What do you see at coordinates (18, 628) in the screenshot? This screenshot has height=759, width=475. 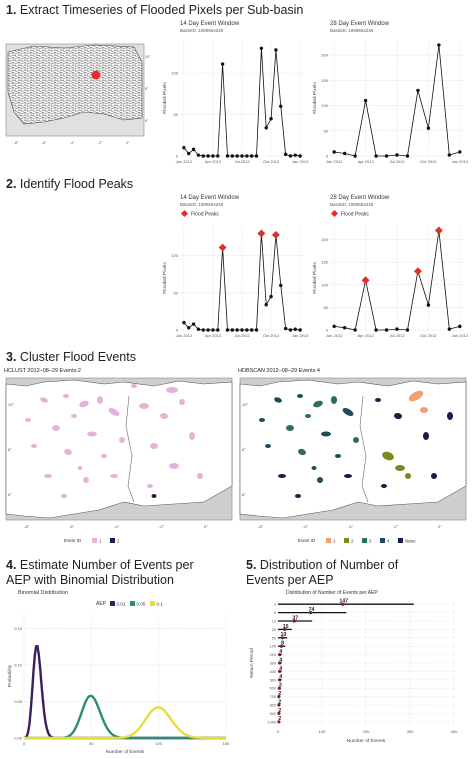 I see `y-tick-label: 0.15` at bounding box center [18, 628].